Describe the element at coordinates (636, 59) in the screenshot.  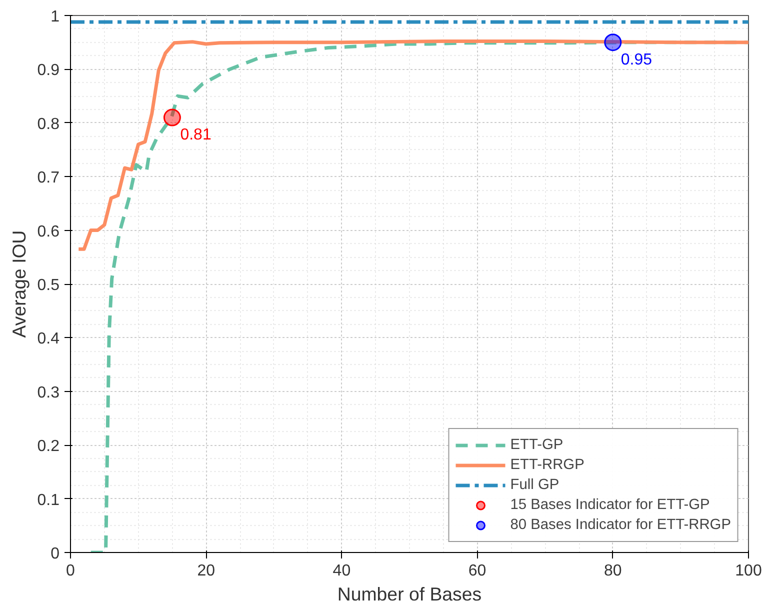
I see `data-label: 0.95` at that location.